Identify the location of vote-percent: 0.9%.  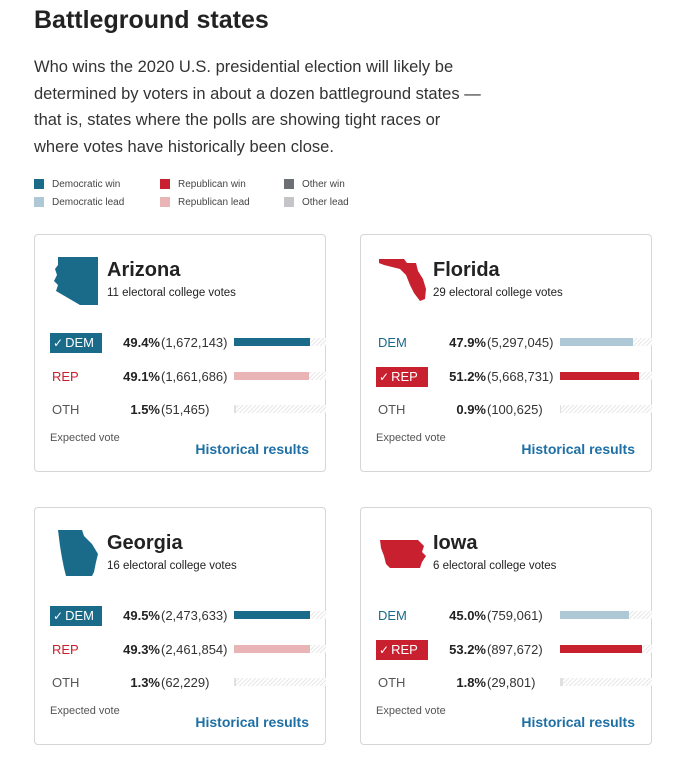
(471, 409).